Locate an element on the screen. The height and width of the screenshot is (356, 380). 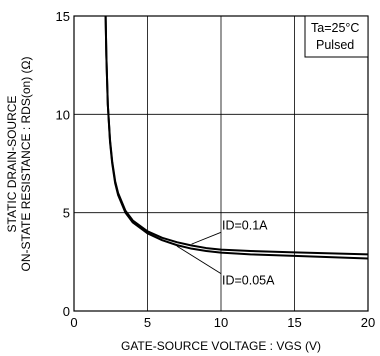
y-axis-label-line2: ON-STATE RESISTANCE : RDS(on) (Ω) is located at coordinates (26, 164).